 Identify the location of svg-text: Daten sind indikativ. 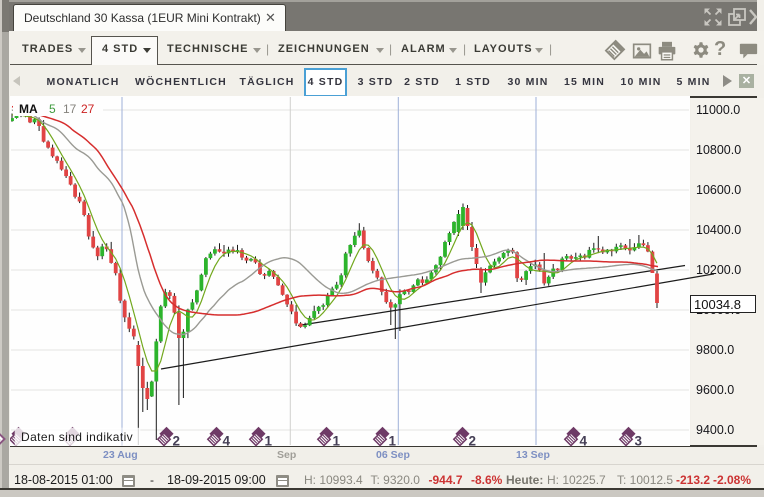
(77, 437).